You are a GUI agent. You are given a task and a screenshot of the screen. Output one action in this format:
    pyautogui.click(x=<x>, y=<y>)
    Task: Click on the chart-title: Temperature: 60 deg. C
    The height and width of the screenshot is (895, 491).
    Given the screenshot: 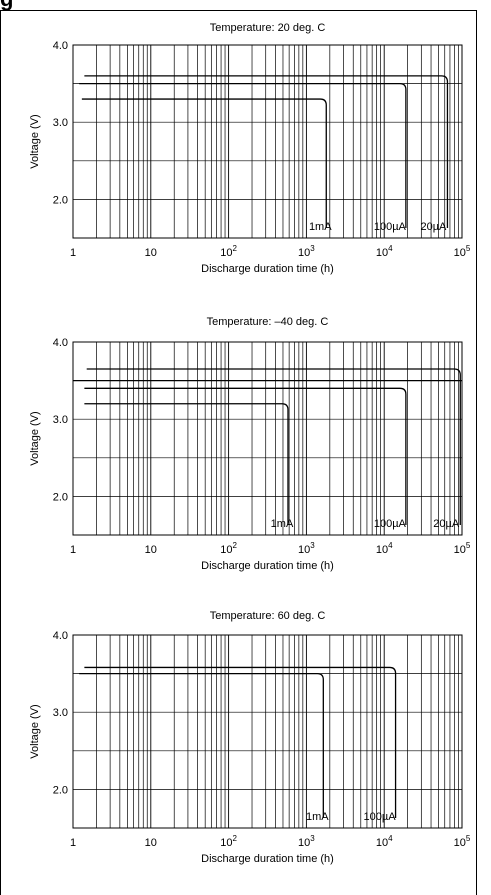 What is the action you would take?
    pyautogui.click(x=268, y=616)
    